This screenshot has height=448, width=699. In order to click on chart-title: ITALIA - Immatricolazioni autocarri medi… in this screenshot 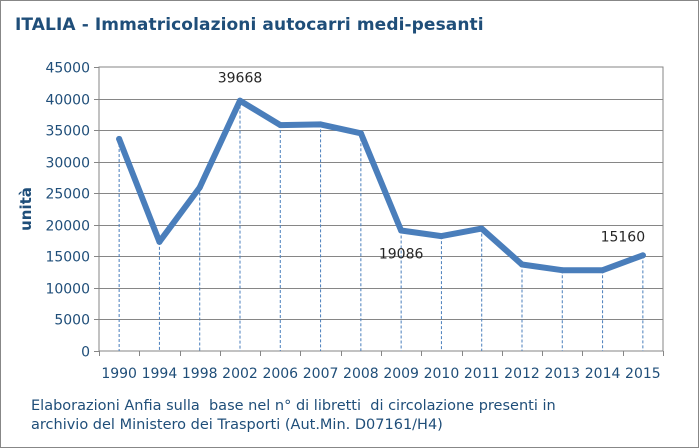, I will do `click(249, 25)`.